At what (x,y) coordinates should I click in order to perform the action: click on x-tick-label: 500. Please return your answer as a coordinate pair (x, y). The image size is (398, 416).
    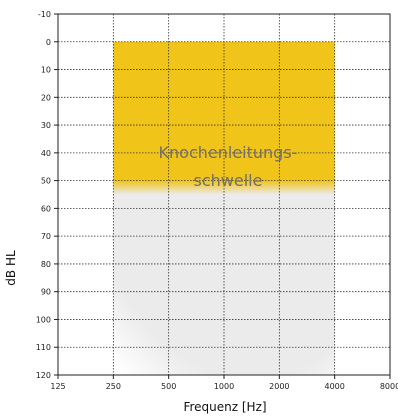
    Looking at the image, I should click on (168, 386).